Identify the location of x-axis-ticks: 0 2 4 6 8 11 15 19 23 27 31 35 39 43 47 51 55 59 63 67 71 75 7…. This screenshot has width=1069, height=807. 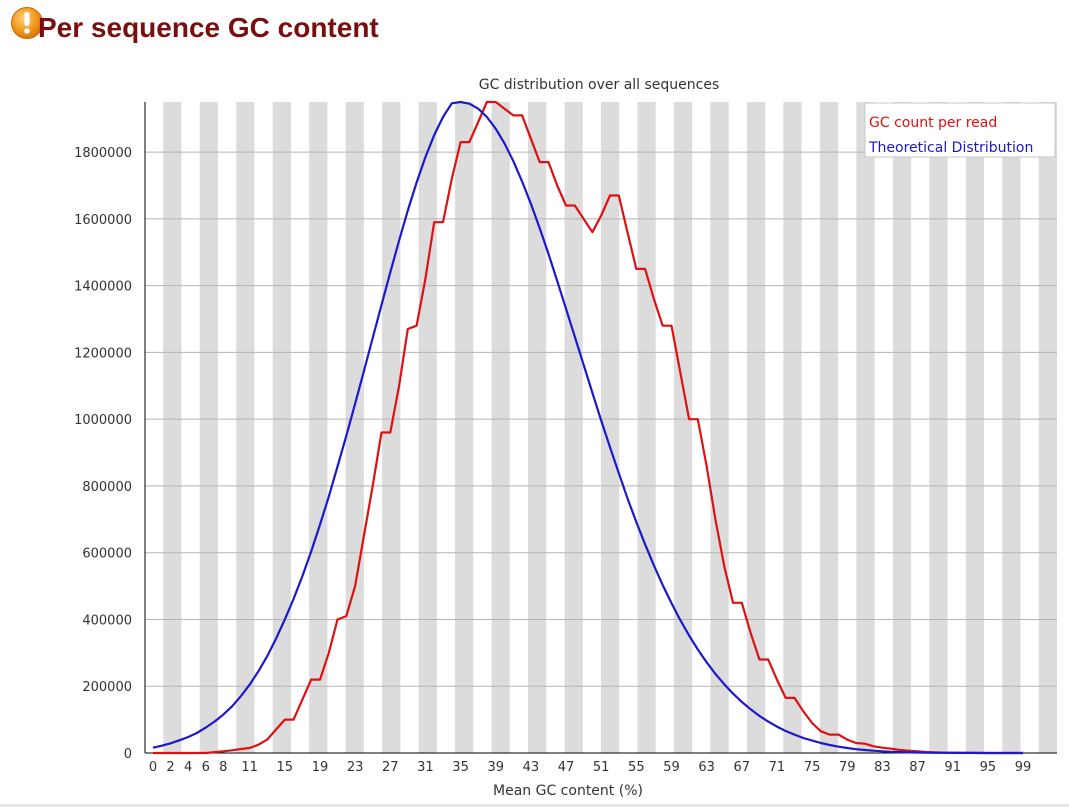
(590, 767).